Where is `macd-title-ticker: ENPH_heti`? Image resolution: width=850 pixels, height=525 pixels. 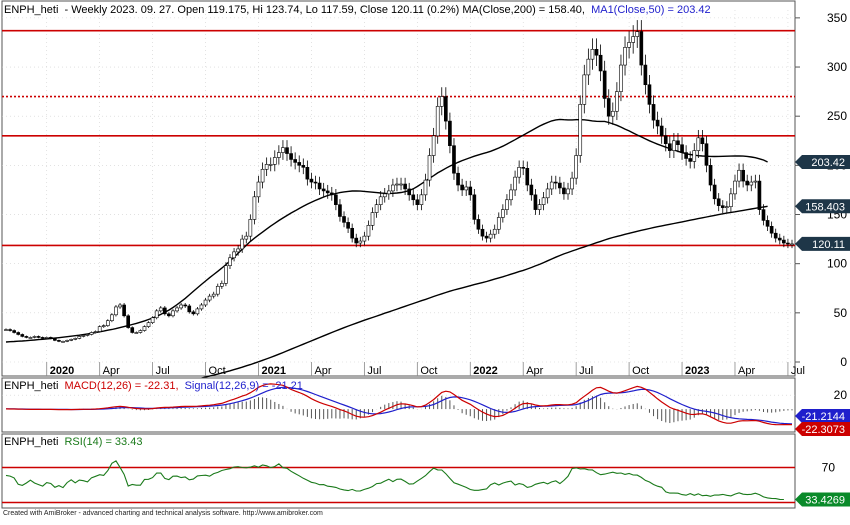
macd-title-ticker: ENPH_heti is located at coordinates (31, 386).